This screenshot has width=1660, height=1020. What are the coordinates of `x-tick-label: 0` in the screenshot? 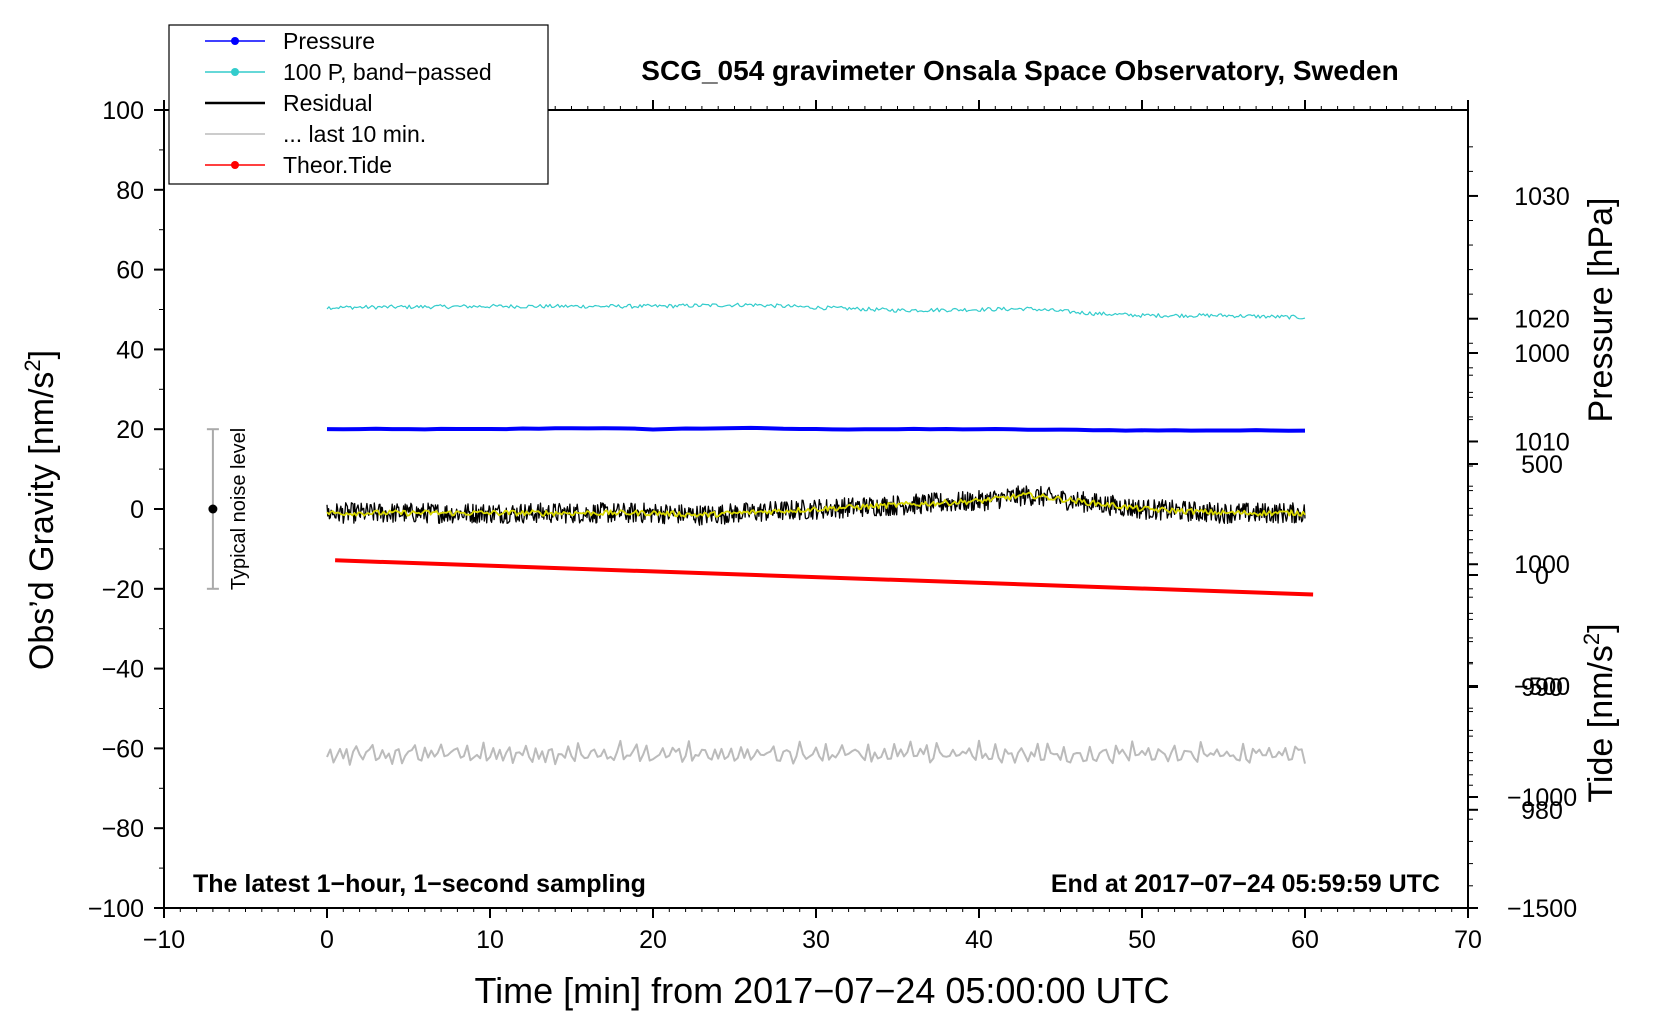 It's located at (327, 940).